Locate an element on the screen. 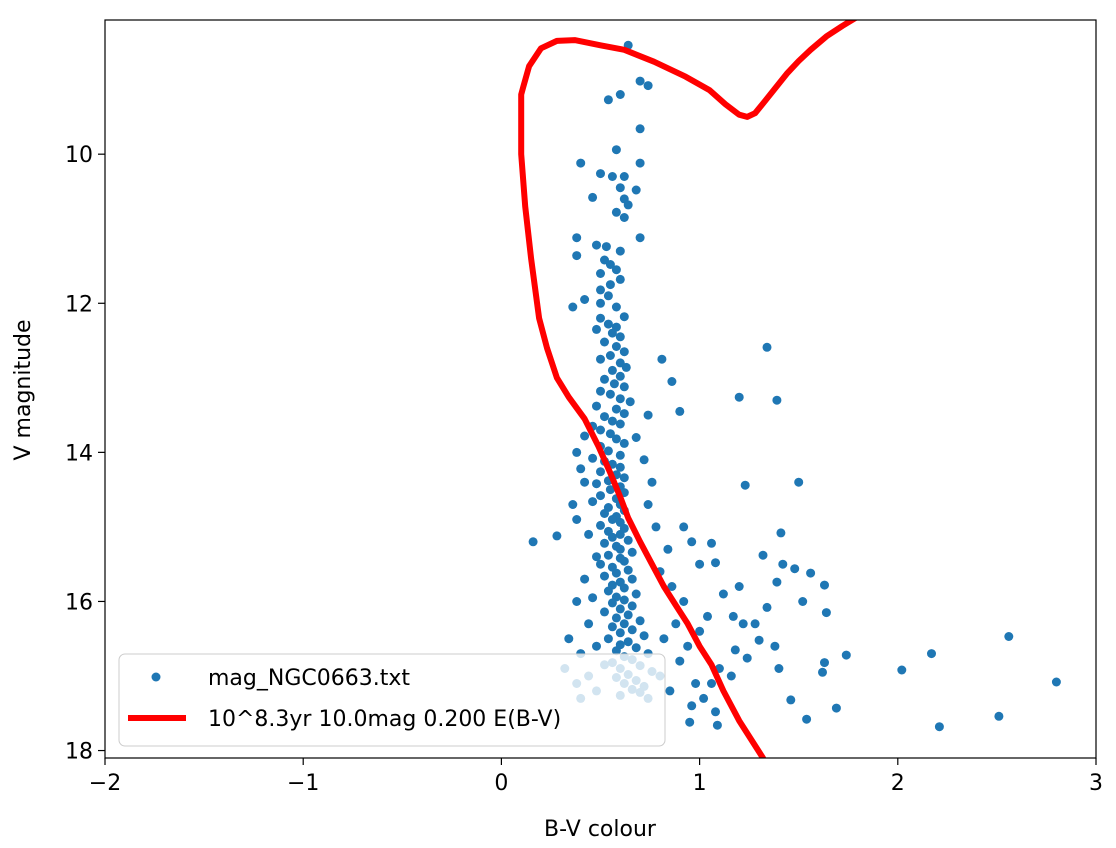 The width and height of the screenshot is (1116, 848). x-tick-label: −1 is located at coordinates (303, 783).